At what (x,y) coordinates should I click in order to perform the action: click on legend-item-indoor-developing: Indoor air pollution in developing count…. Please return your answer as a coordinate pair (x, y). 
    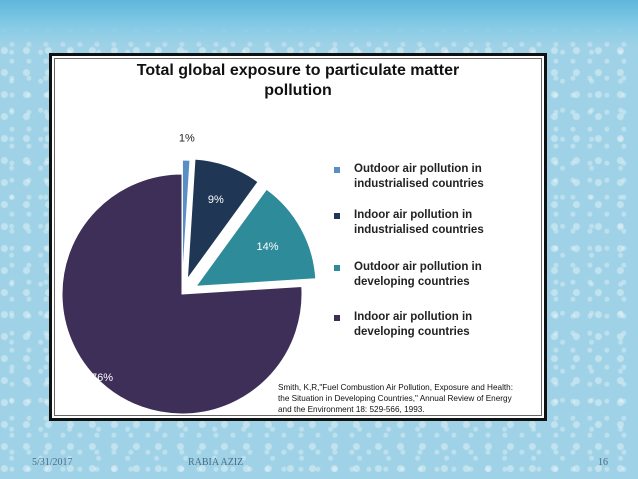
    Looking at the image, I should click on (403, 325).